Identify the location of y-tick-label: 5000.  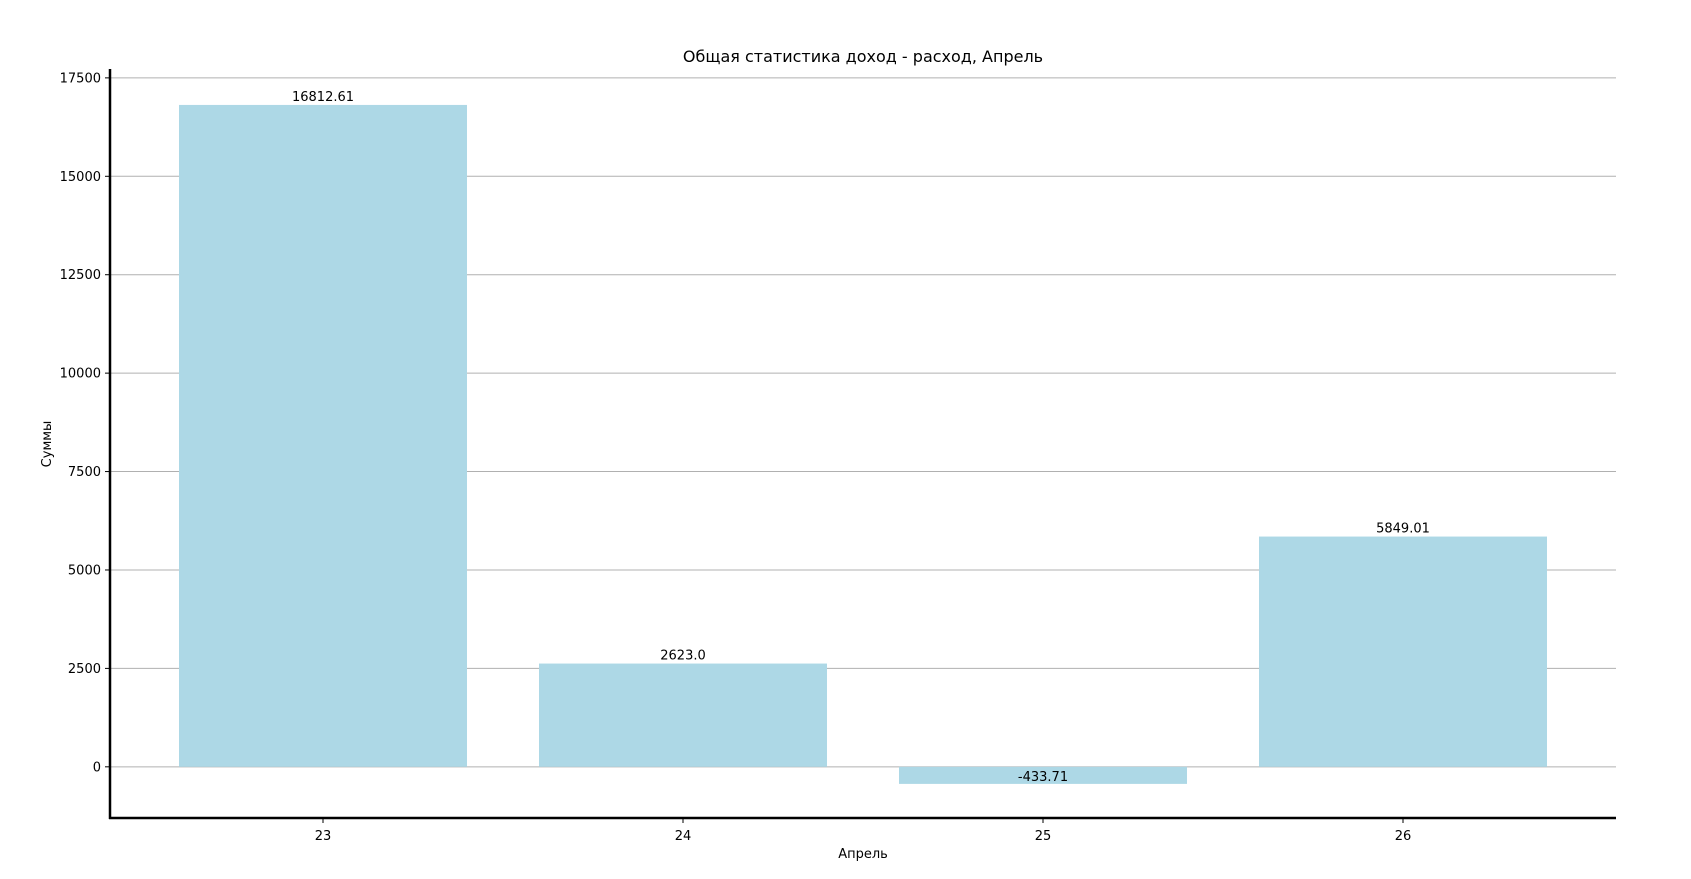
(84, 570).